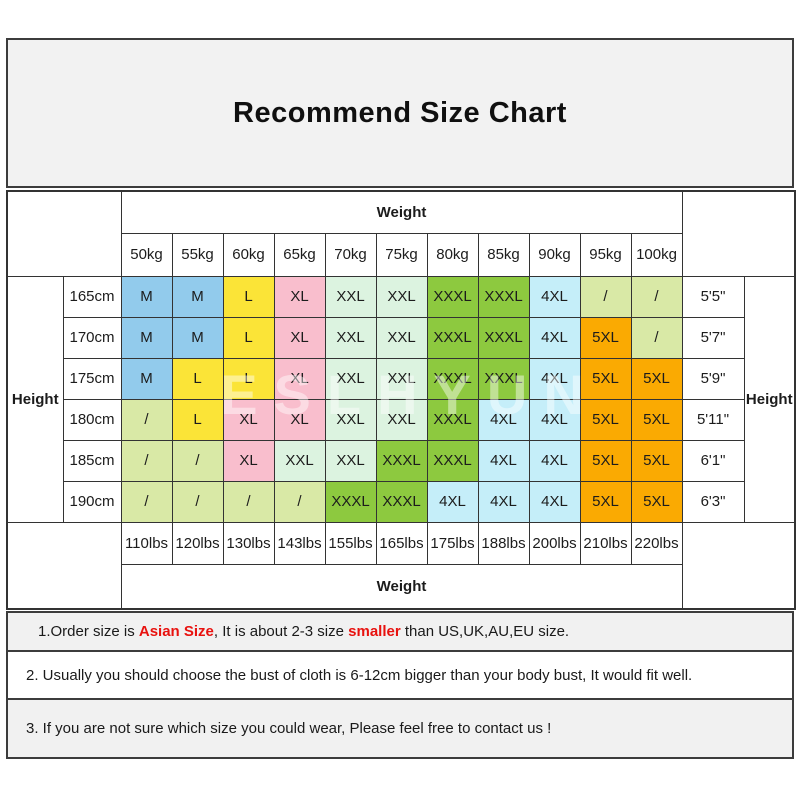 The width and height of the screenshot is (800, 800). What do you see at coordinates (656, 543) in the screenshot?
I see `lbs-header-cell: 220lbs` at bounding box center [656, 543].